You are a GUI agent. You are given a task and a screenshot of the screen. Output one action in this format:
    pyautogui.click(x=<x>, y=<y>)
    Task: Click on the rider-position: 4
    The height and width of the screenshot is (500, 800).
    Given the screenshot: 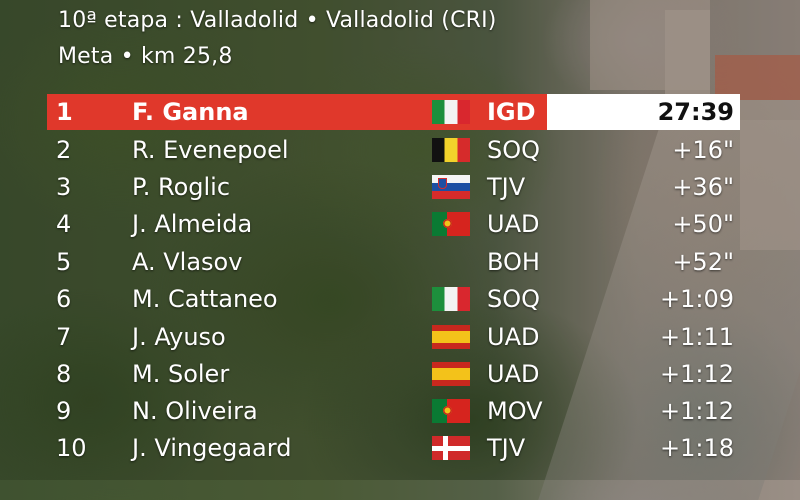 What is the action you would take?
    pyautogui.click(x=64, y=224)
    